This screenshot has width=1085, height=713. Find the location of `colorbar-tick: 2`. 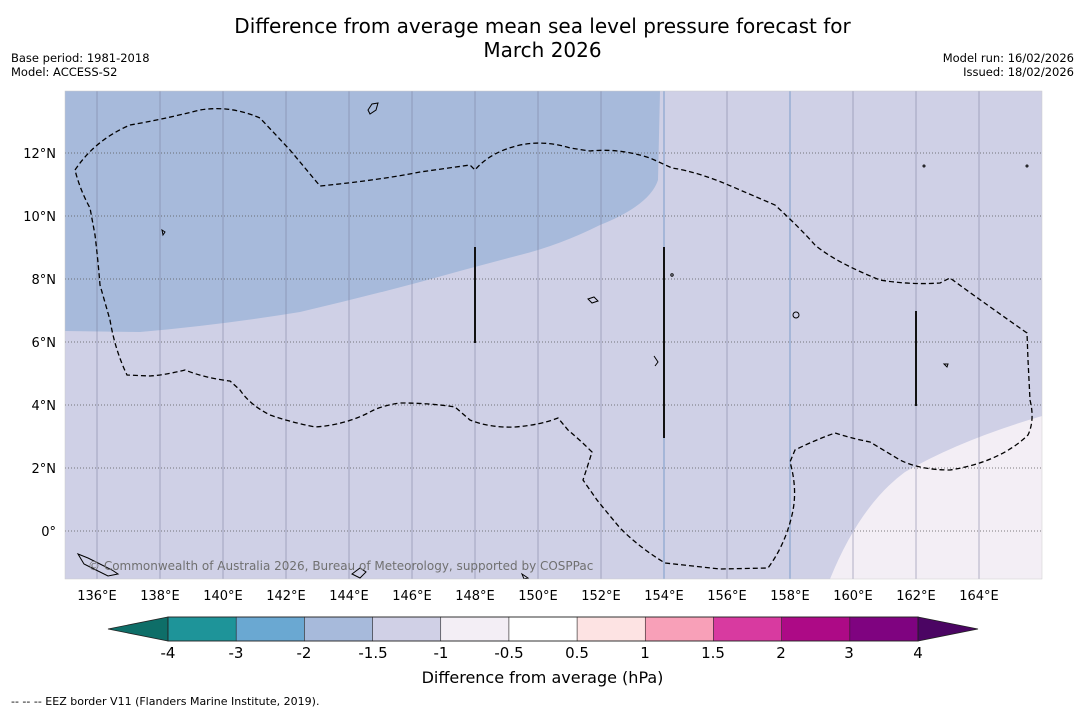

colorbar-tick: 2 is located at coordinates (781, 653).